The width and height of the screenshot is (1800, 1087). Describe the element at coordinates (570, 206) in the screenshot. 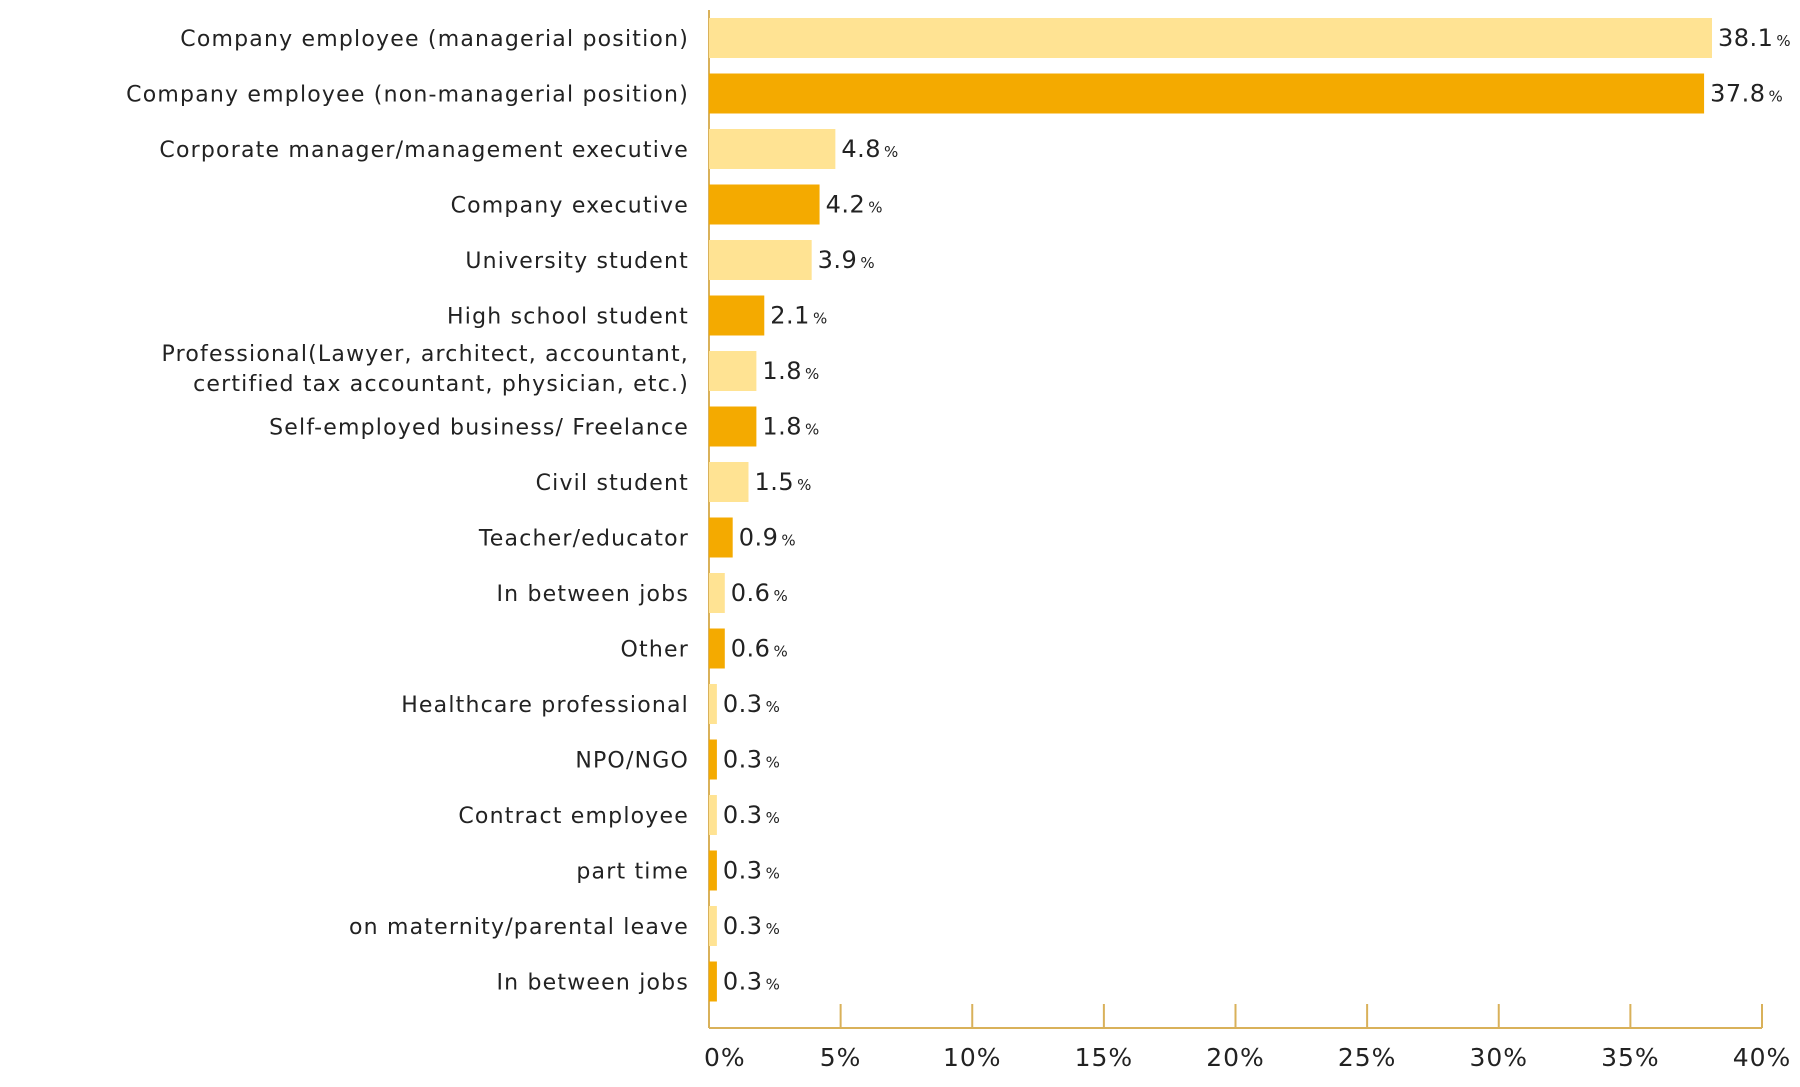

I see `category-label: Company executive` at that location.